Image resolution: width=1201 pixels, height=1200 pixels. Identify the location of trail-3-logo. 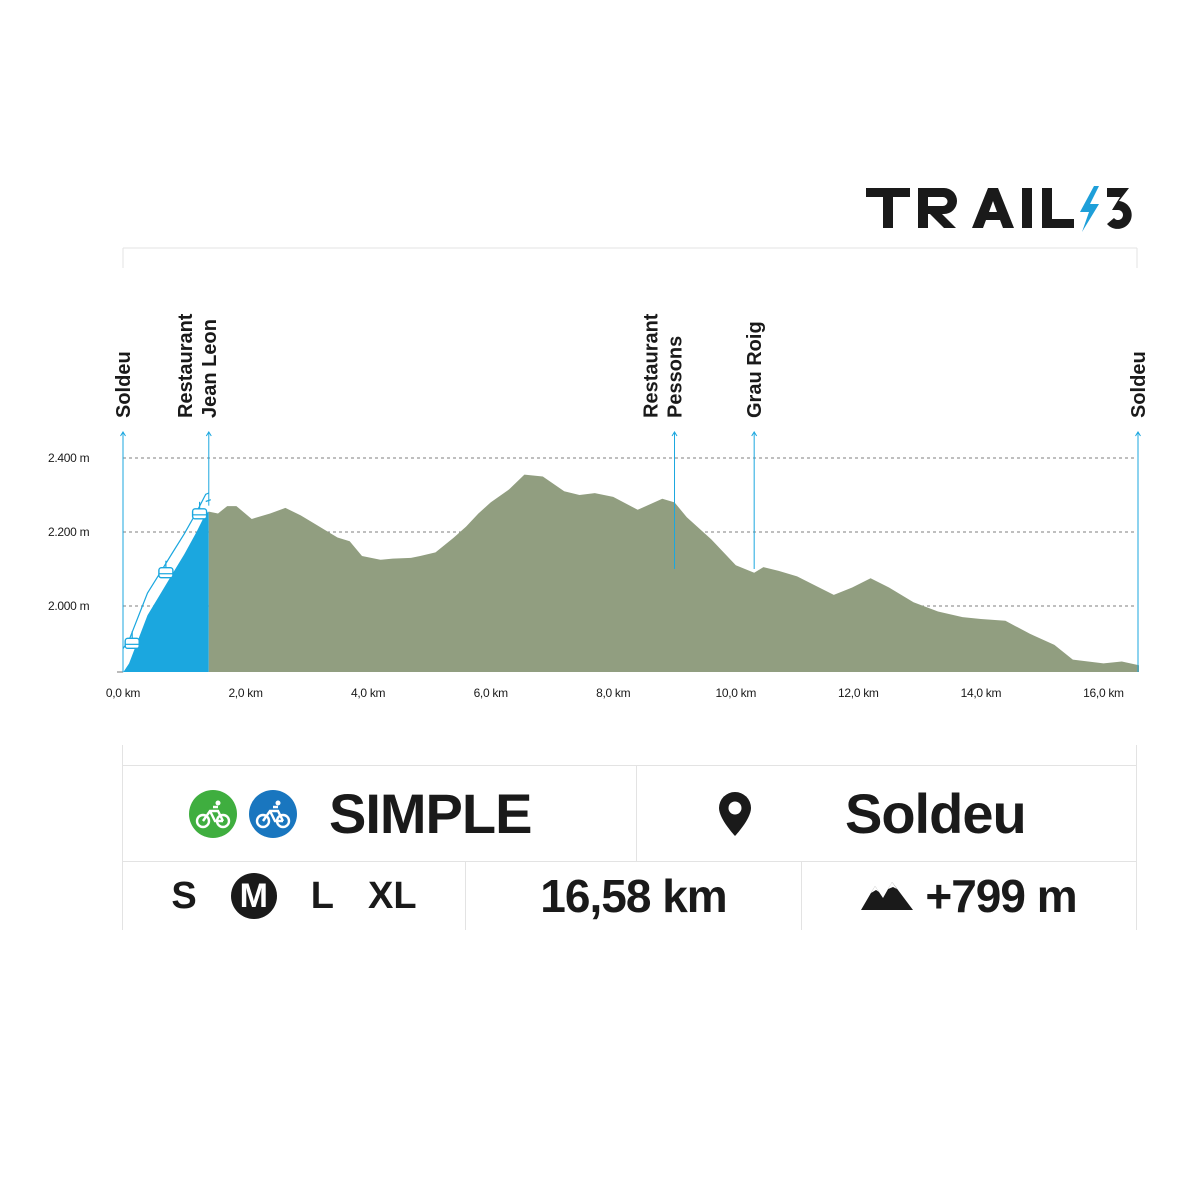
(999, 209).